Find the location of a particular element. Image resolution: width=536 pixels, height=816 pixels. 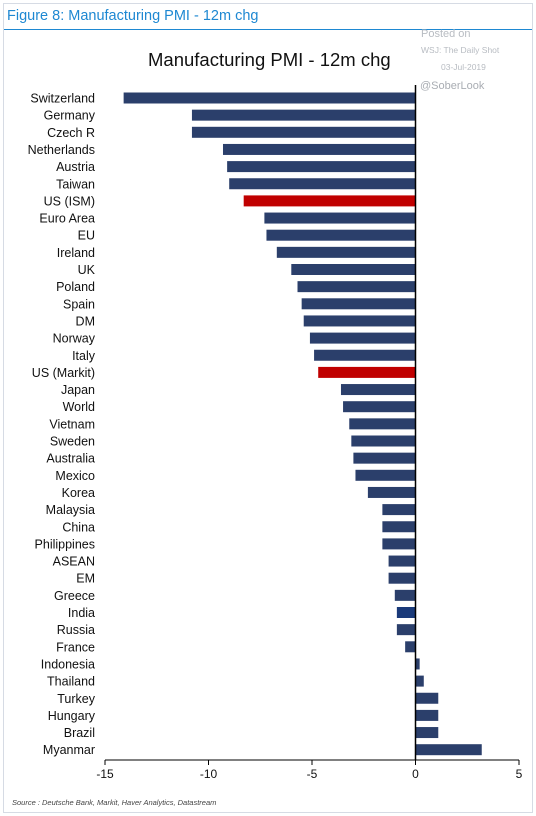

category-label: France is located at coordinates (75, 647).